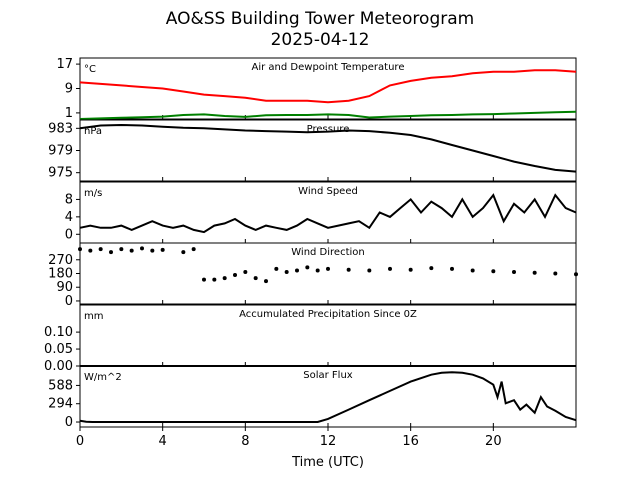 This screenshot has height=480, width=640. What do you see at coordinates (320, 19) in the screenshot?
I see `chart-title: AO&SS Building Tower Meteorogram` at bounding box center [320, 19].